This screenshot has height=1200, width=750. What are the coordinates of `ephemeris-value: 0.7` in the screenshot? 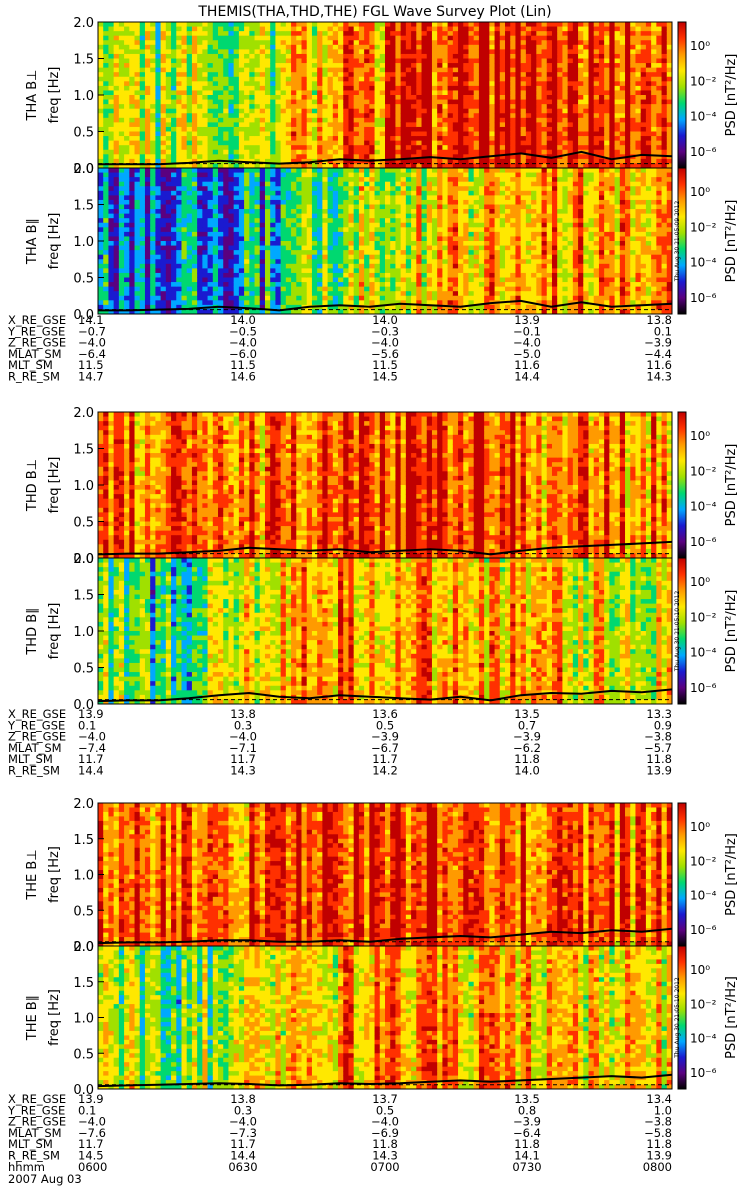 It's located at (527, 725).